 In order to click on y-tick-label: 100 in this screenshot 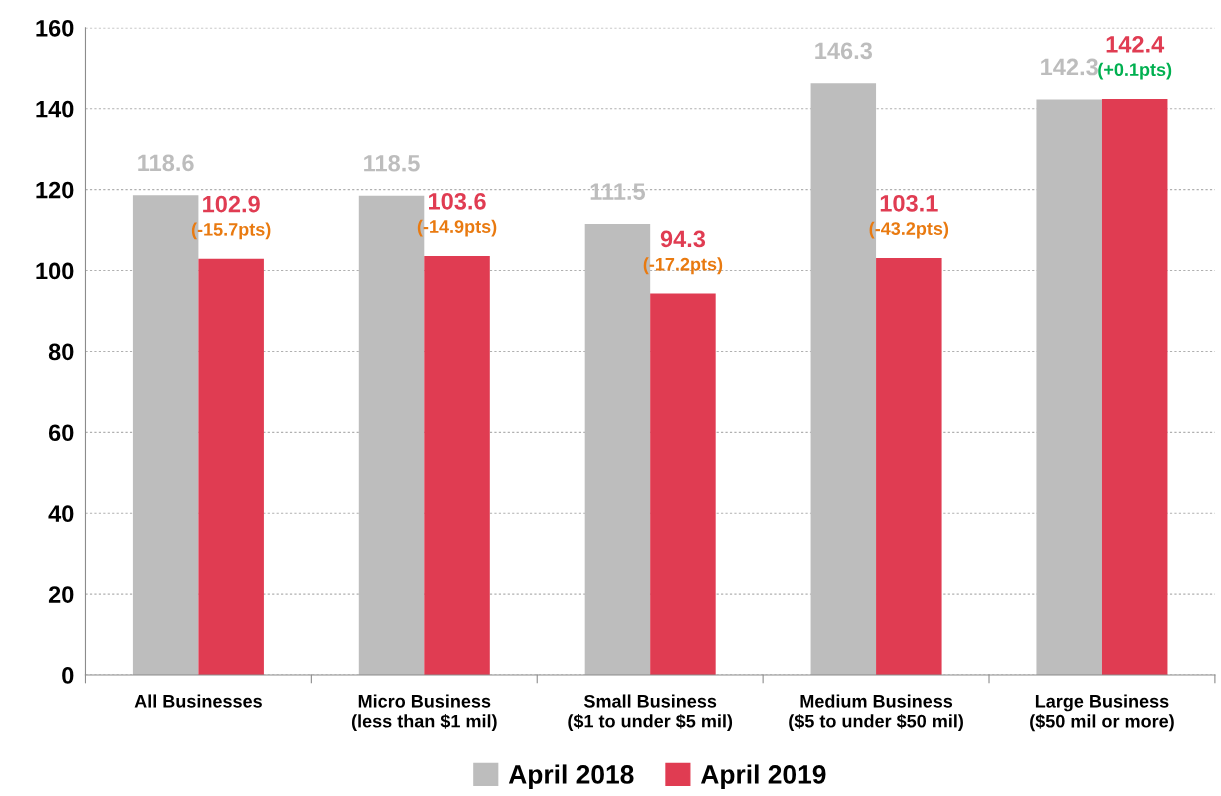, I will do `click(55, 271)`.